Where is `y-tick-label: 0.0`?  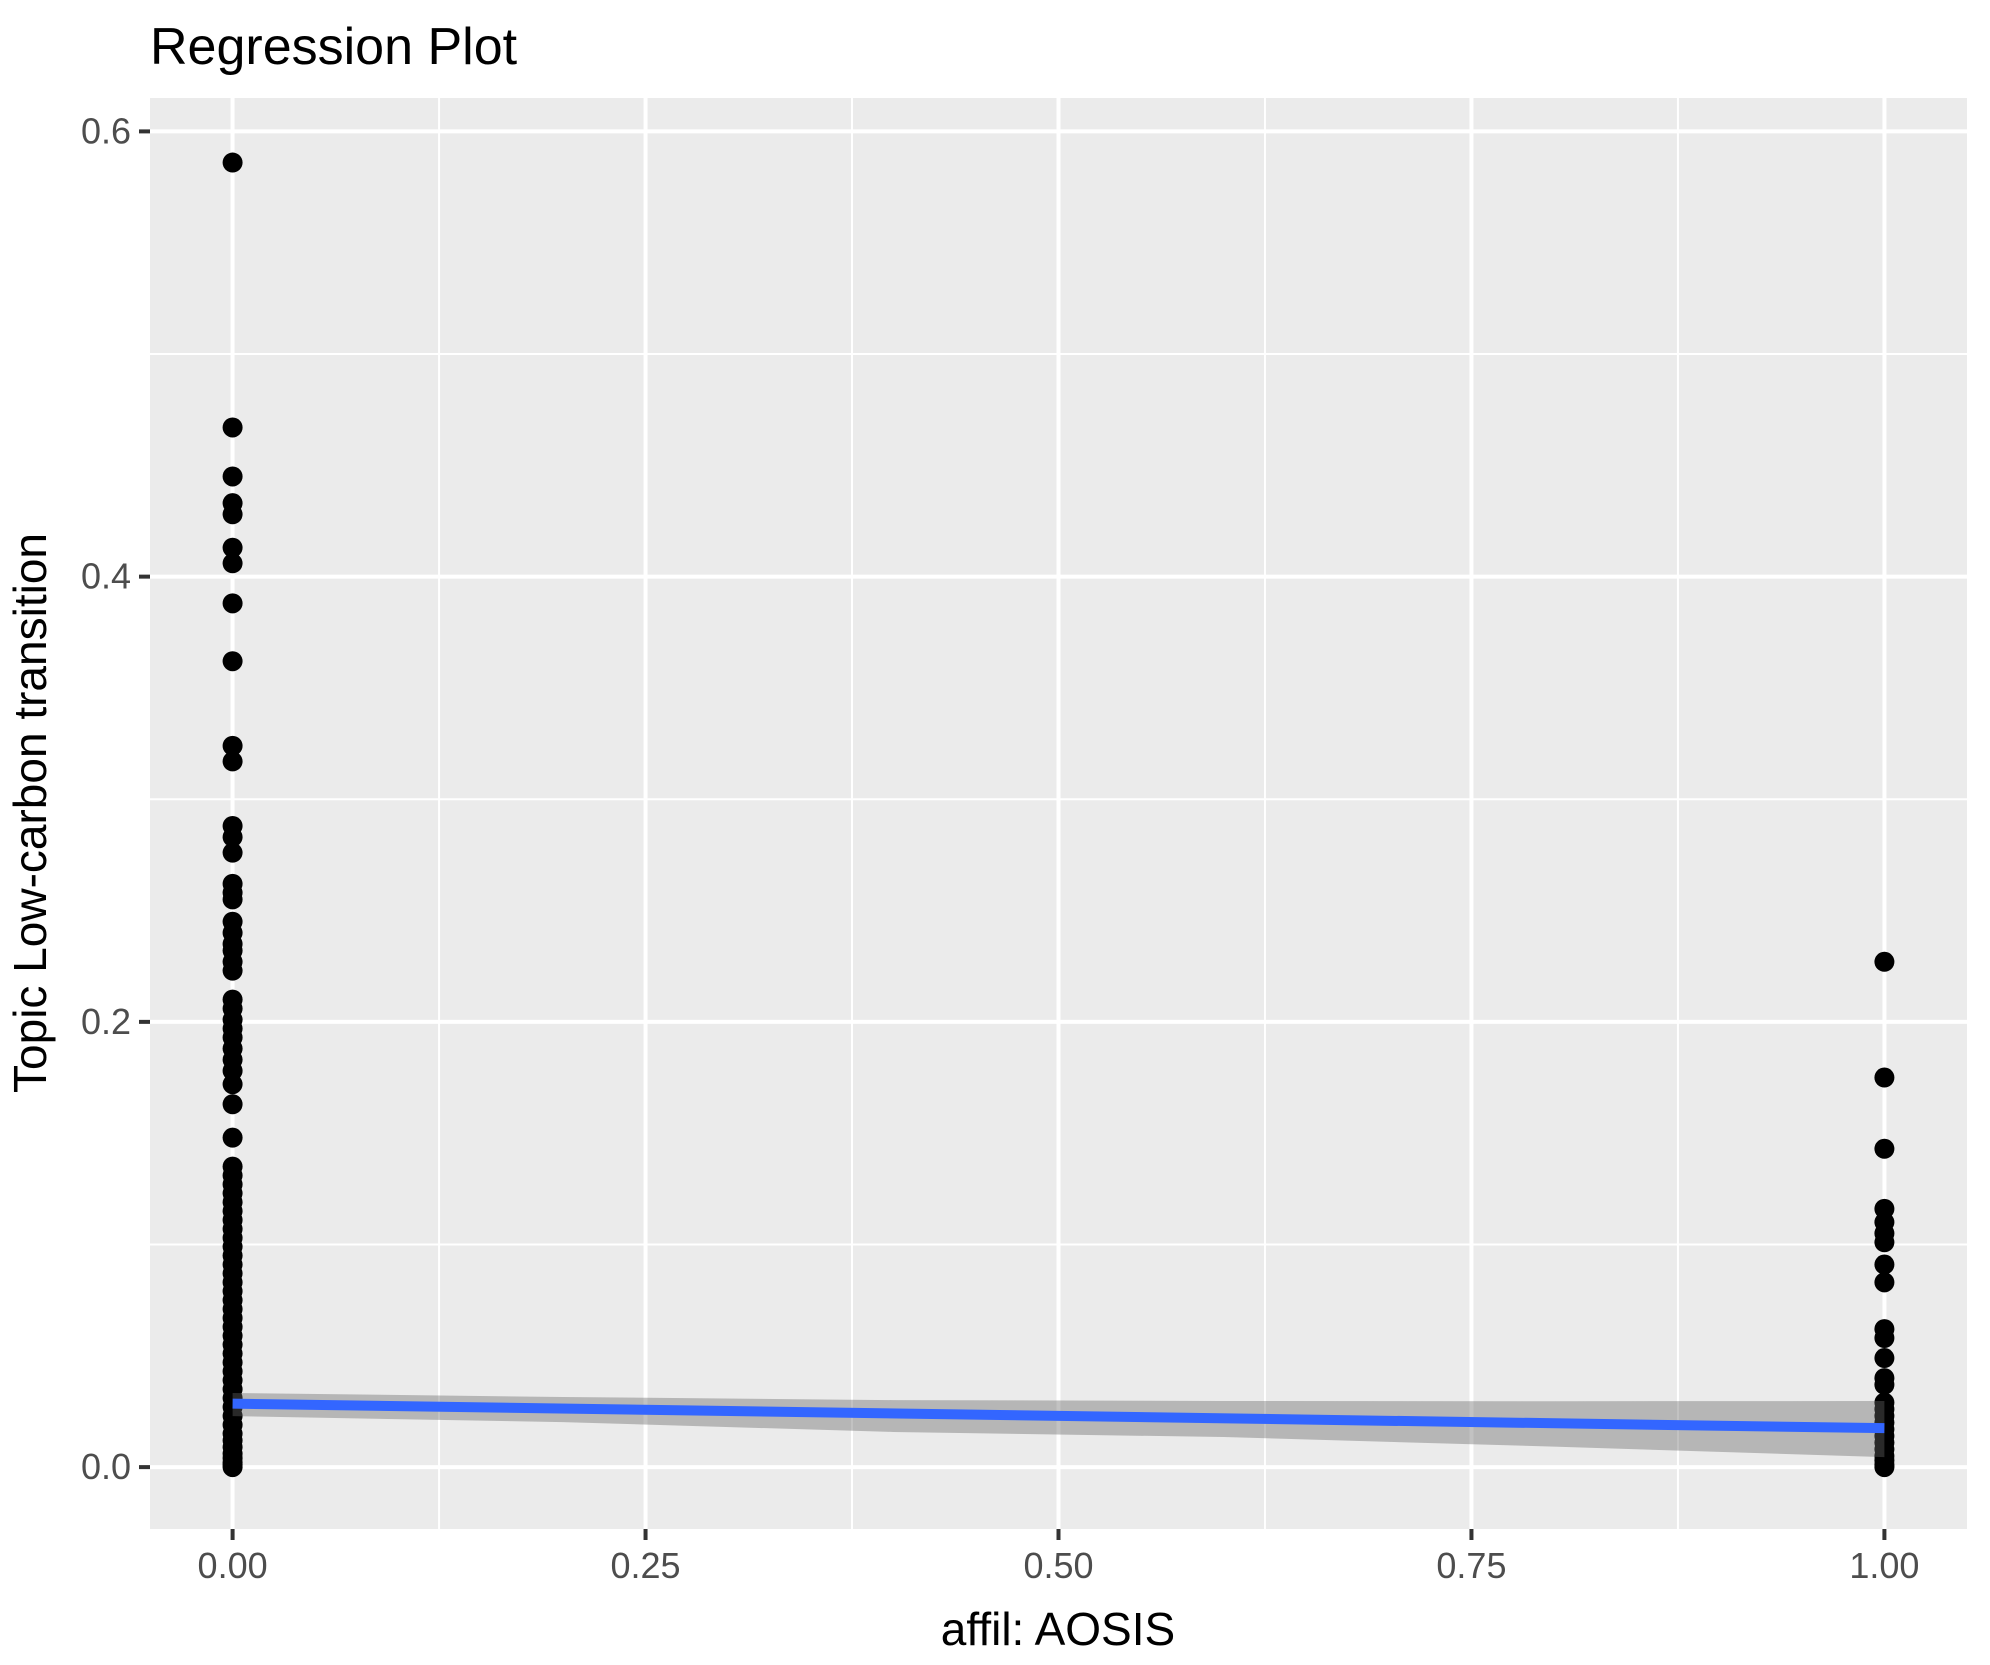
y-tick-label: 0.0 is located at coordinates (106, 1466).